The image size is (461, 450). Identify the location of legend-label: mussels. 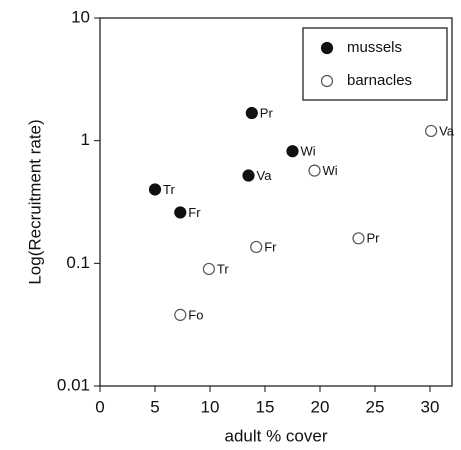
(374, 47).